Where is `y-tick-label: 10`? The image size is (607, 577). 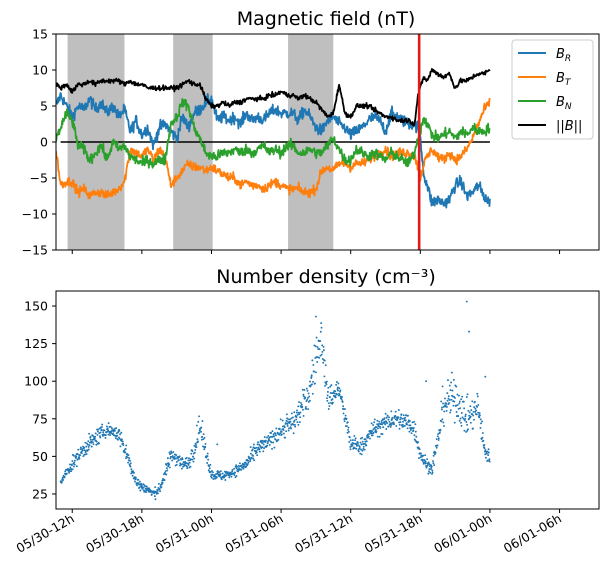 y-tick-label: 10 is located at coordinates (40, 70).